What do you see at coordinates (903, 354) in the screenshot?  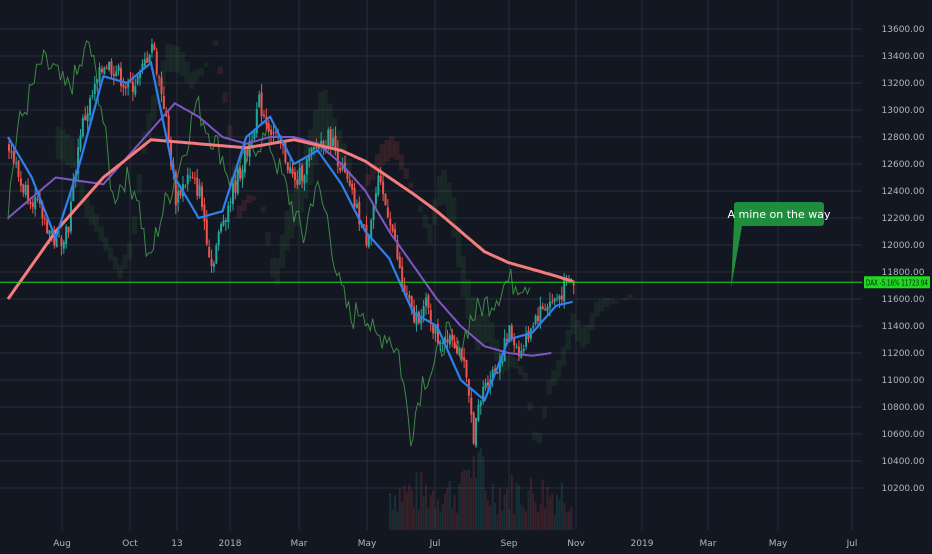 I see `y-tick-label: 11200.00` at bounding box center [903, 354].